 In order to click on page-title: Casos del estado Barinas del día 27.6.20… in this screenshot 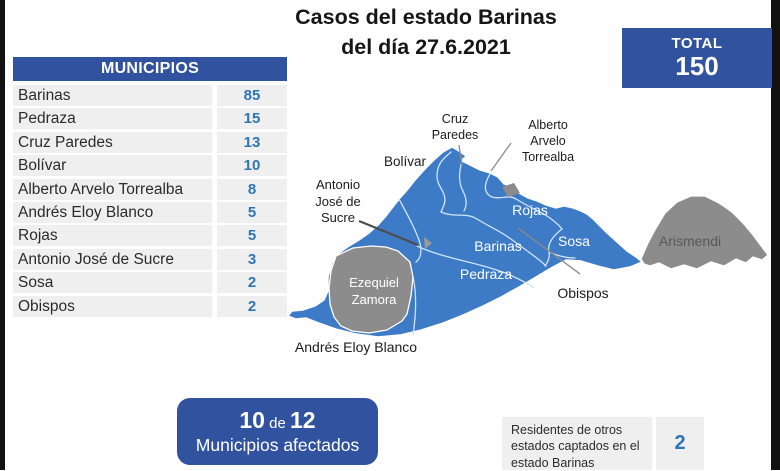, I will do `click(426, 32)`.